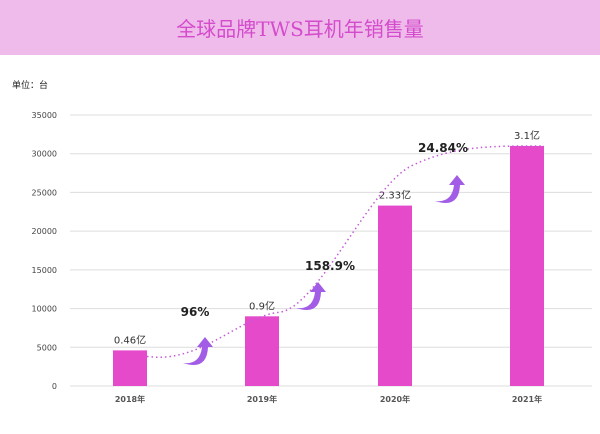 This screenshot has width=600, height=434. What do you see at coordinates (262, 399) in the screenshot?
I see `x-tick-label: 2019年` at bounding box center [262, 399].